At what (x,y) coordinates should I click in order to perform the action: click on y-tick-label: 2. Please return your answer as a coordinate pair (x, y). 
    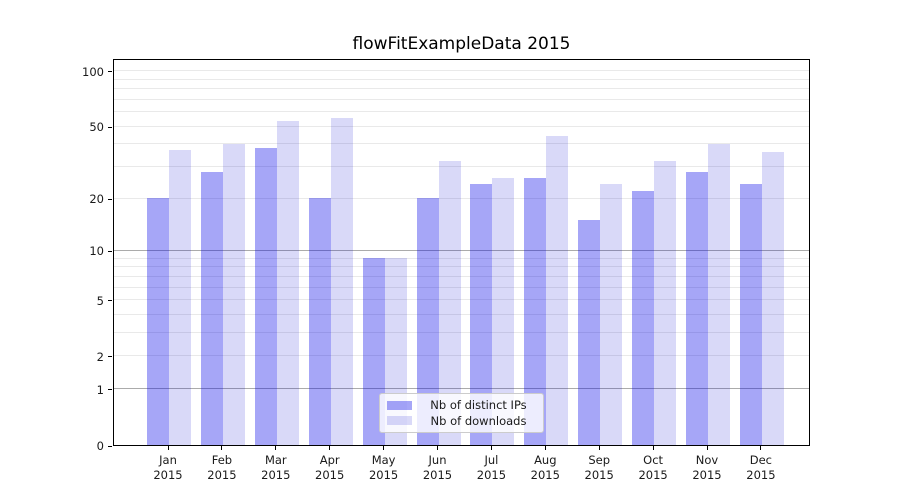
    Looking at the image, I should click on (100, 356).